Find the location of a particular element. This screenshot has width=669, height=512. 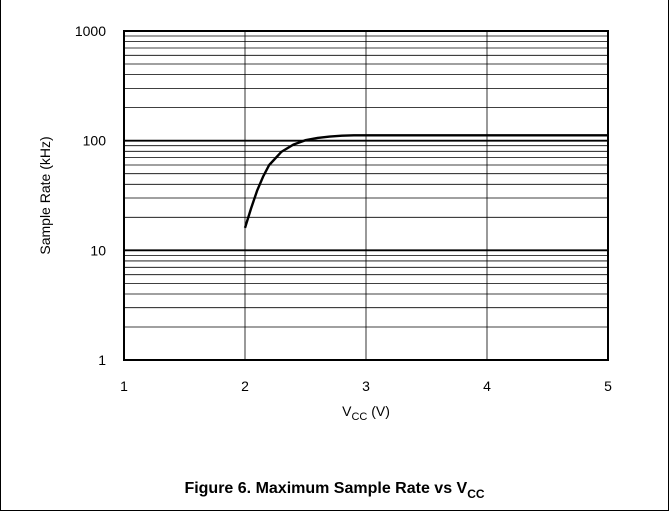

x-axis-label-sub: CC is located at coordinates (359, 417).